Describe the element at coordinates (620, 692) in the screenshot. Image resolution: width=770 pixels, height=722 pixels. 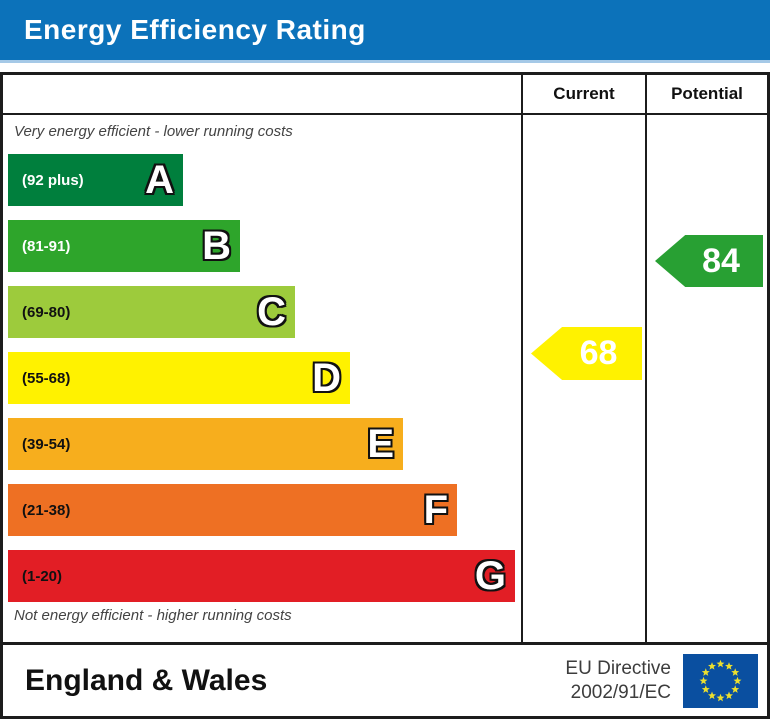
I see `eu-directive-line2: 2002/91/EC` at that location.